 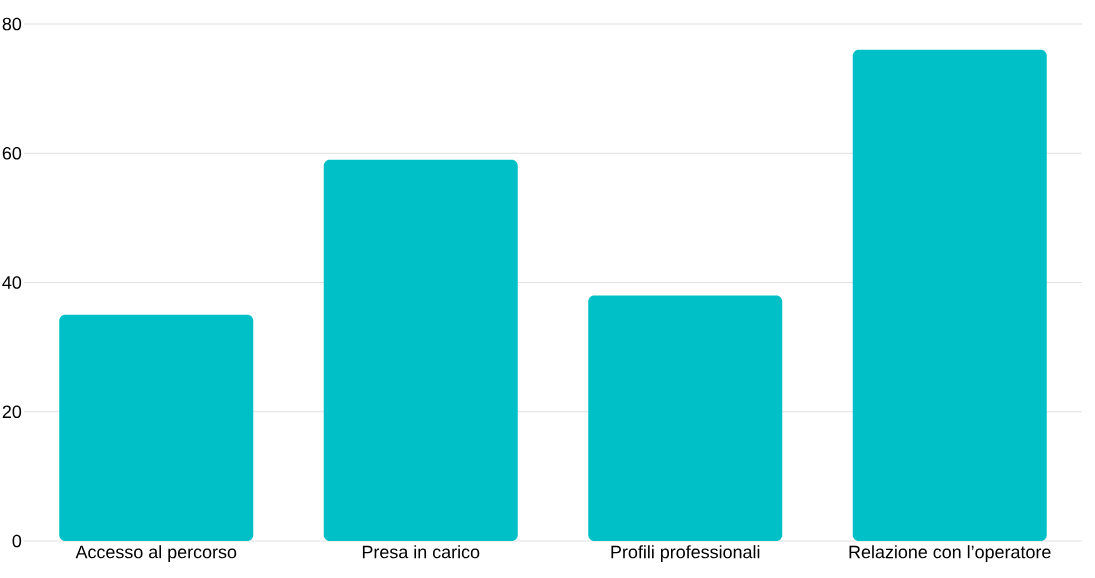 I want to click on y-tick-label: 40, so click(x=12, y=282).